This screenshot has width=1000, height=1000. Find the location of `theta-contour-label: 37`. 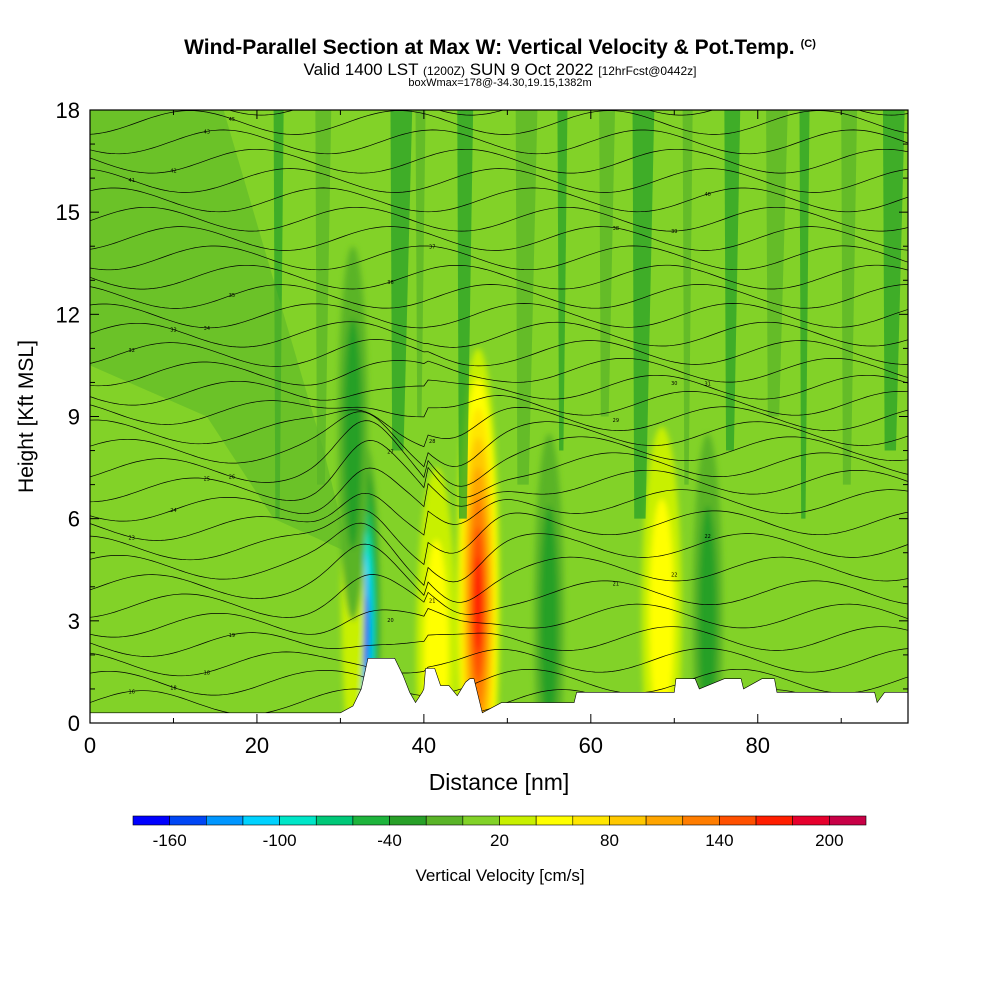

theta-contour-label: 37 is located at coordinates (432, 247).